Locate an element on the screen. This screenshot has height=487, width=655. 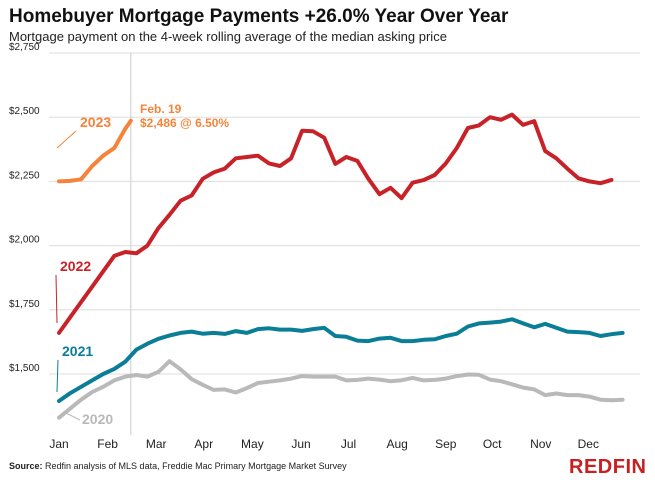
x-tick-label: Dec is located at coordinates (588, 444).